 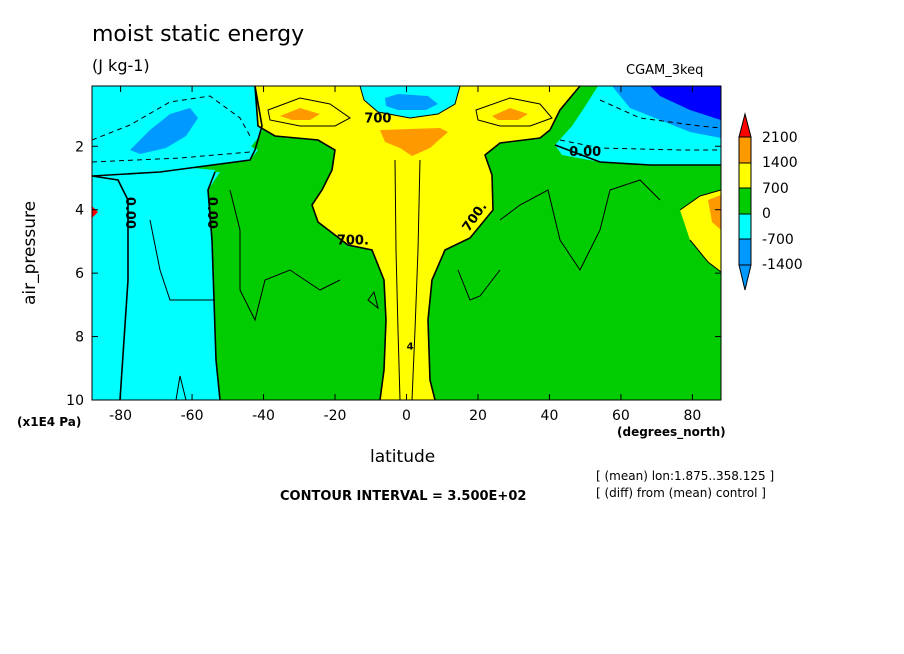 What do you see at coordinates (198, 34) in the screenshot?
I see `chart-title: moist static energy` at bounding box center [198, 34].